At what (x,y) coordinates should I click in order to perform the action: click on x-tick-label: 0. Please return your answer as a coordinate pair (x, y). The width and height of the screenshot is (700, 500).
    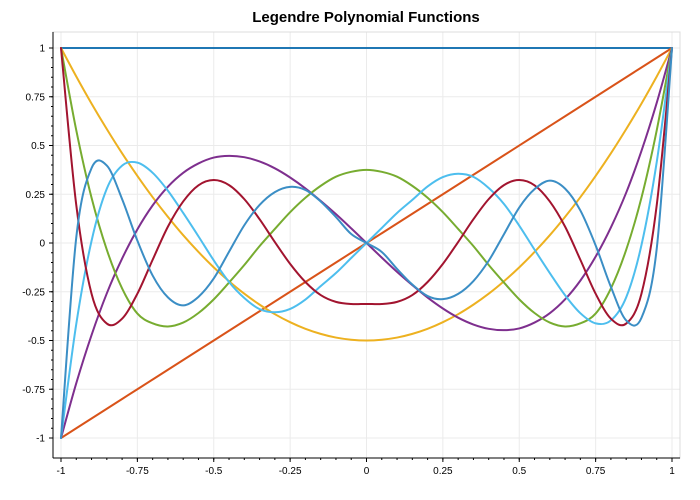
    Looking at the image, I should click on (367, 471).